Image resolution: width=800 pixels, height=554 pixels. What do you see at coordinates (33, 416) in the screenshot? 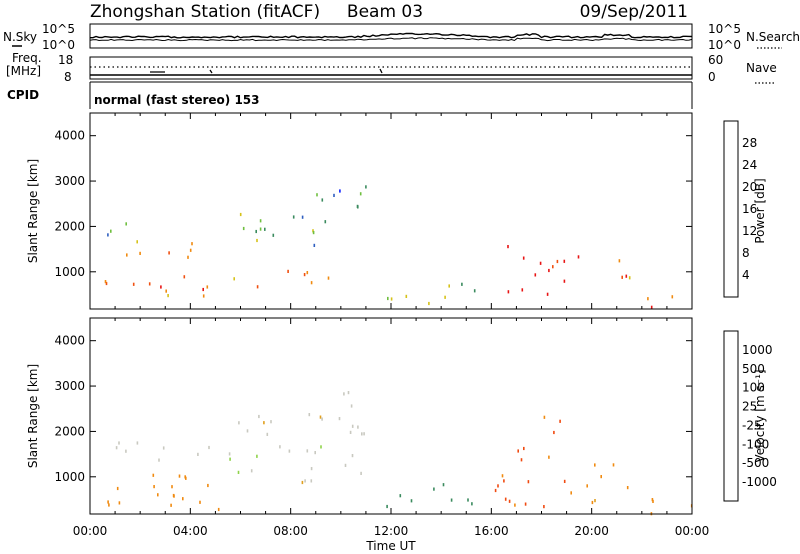
I see `velocity-ylabel: Slant Range [km]` at bounding box center [33, 416].